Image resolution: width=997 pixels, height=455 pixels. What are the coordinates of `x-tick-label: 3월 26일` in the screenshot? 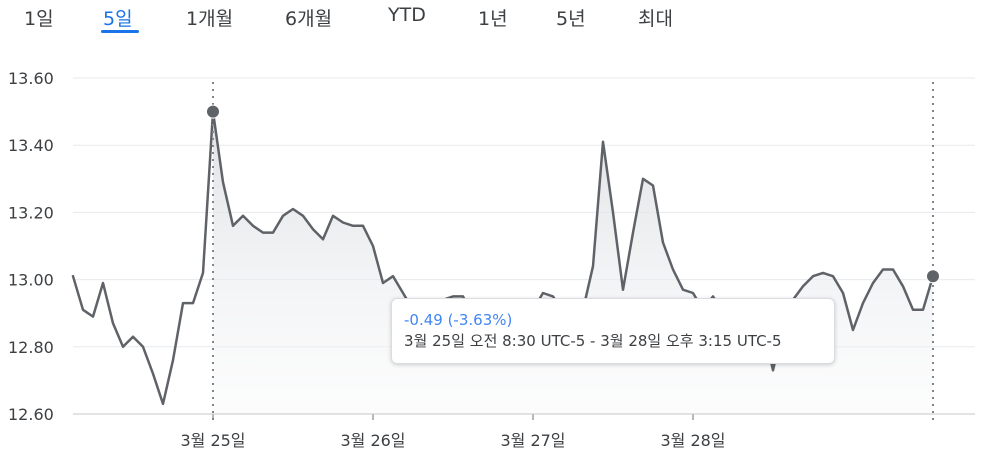 It's located at (372, 440).